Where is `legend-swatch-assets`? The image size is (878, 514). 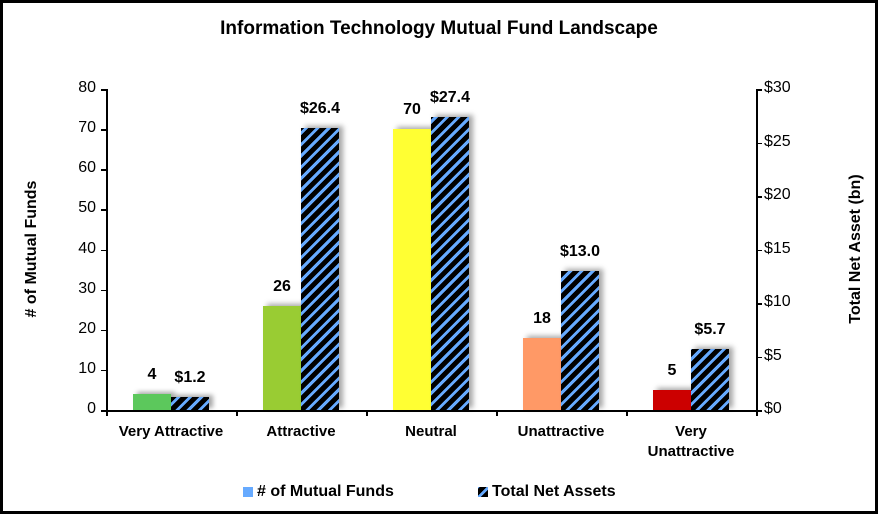
legend-swatch-assets is located at coordinates (483, 492).